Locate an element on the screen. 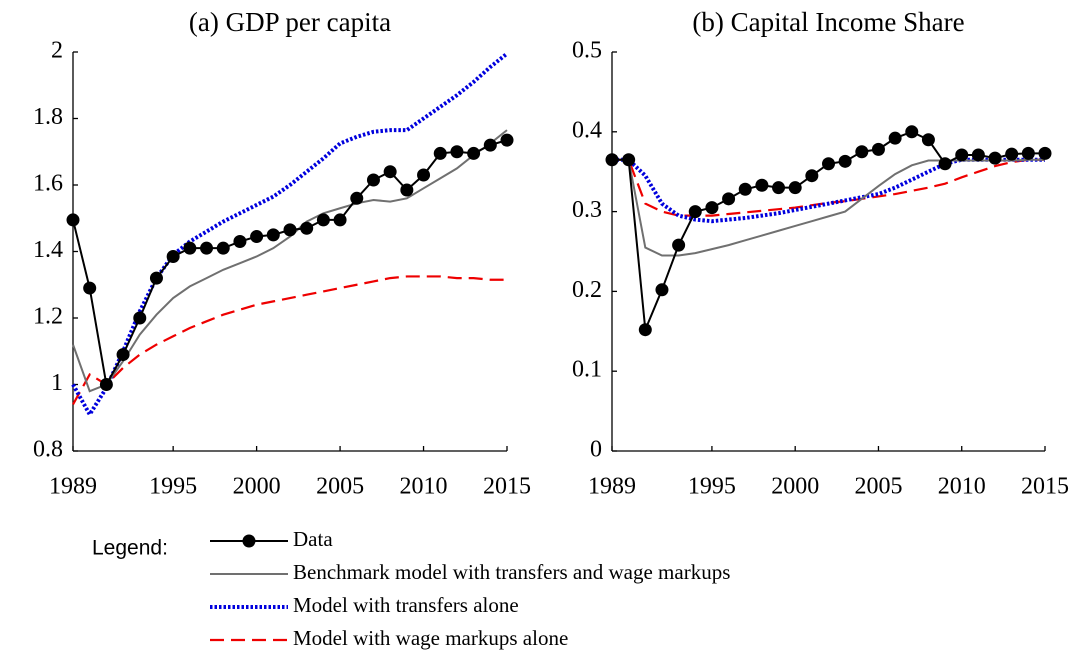  y-tick-label: 0.1 is located at coordinates (587, 370).